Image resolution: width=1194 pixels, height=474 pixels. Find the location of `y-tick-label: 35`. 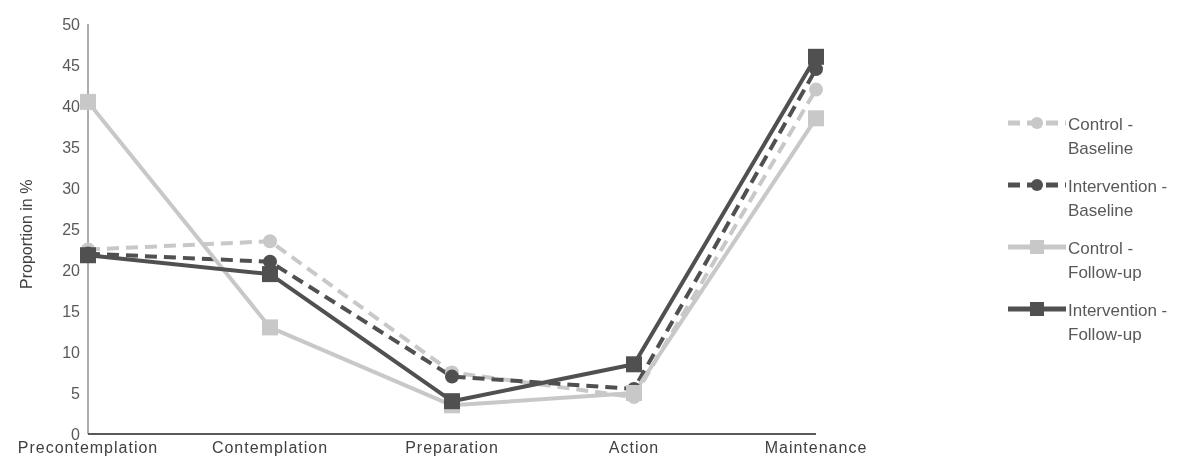

y-tick-label: 35 is located at coordinates (71, 147).